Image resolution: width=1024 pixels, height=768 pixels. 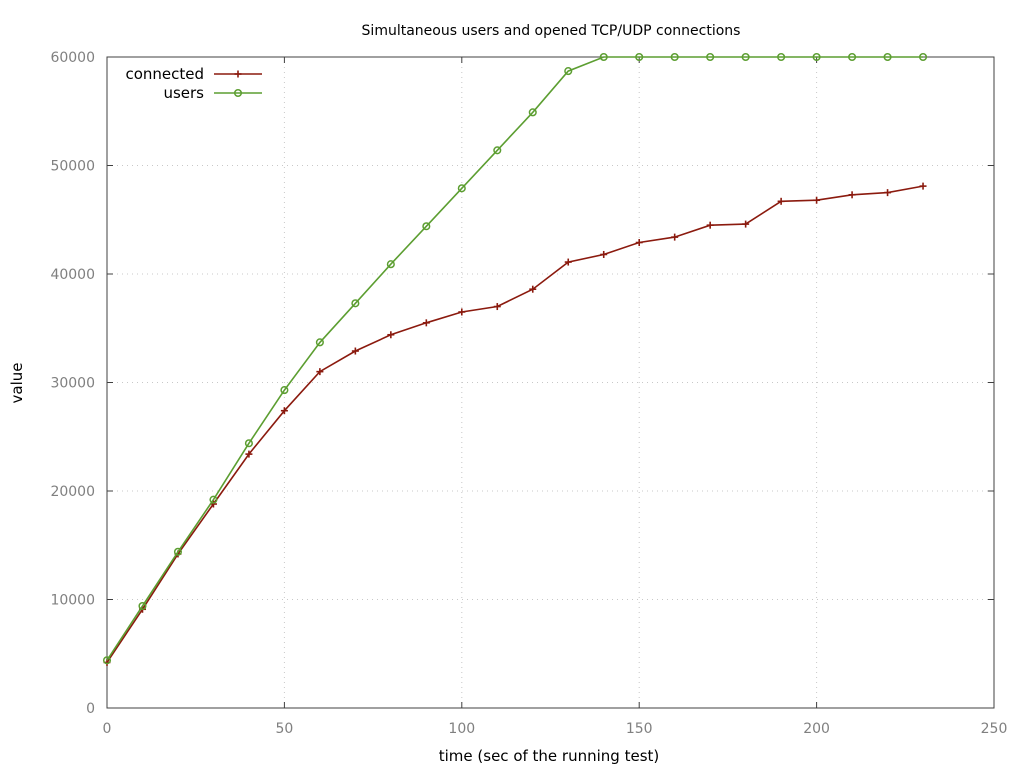 What do you see at coordinates (72, 167) in the screenshot?
I see `y-tick-label: 50000` at bounding box center [72, 167].